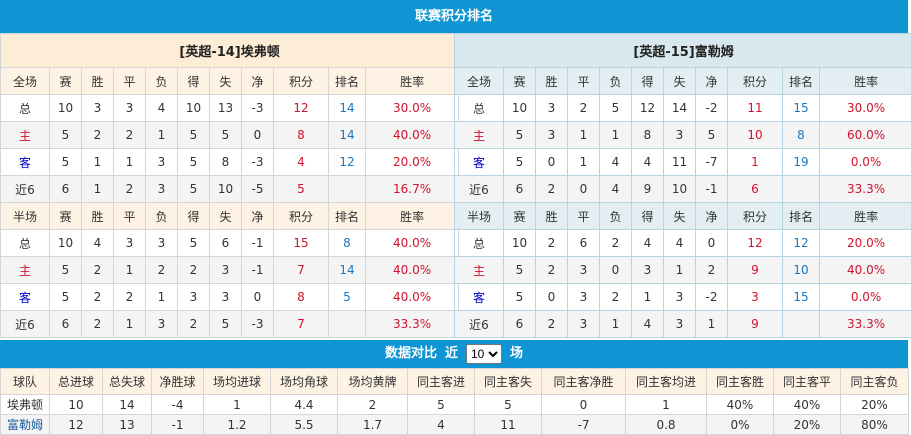  Describe the element at coordinates (479, 81) in the screenshot. I see `section-label: 全场` at that location.